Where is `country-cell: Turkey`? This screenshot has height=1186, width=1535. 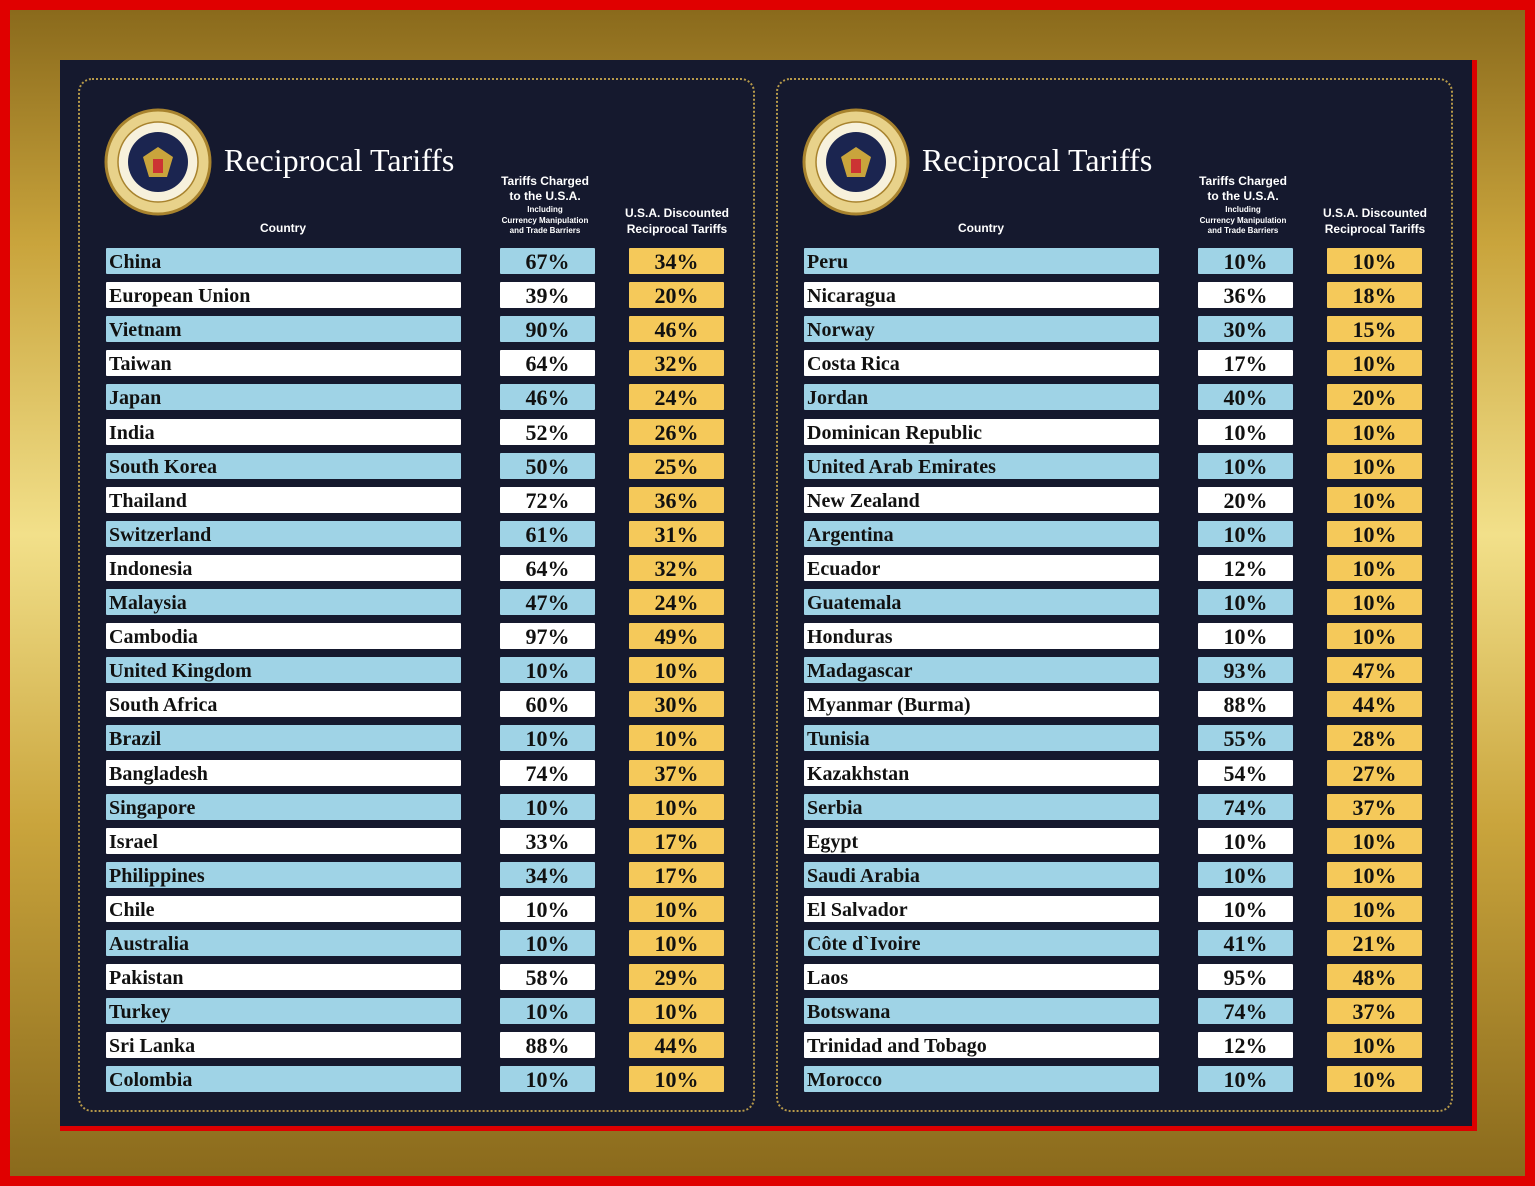 country-cell: Turkey is located at coordinates (283, 1011).